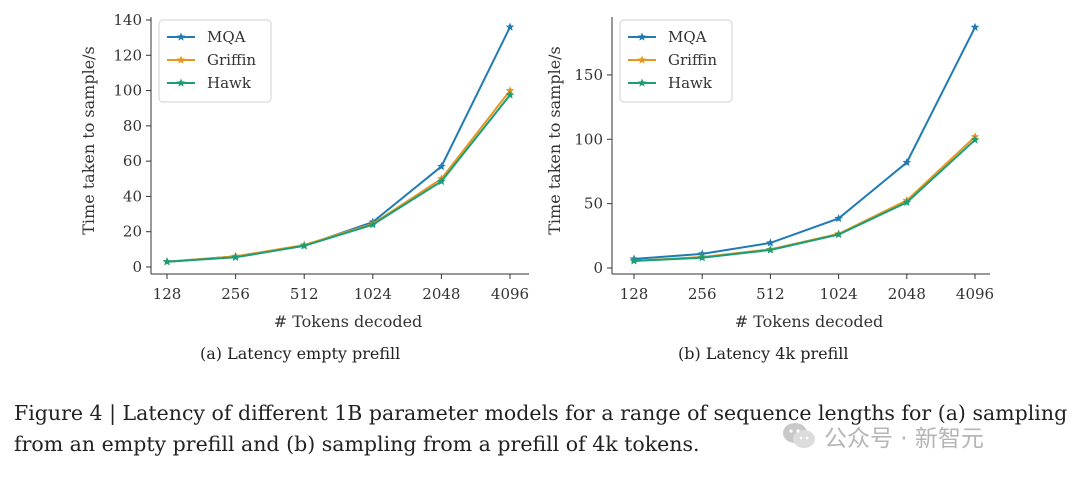  Describe the element at coordinates (132, 232) in the screenshot. I see `y-tick-label: 20` at that location.